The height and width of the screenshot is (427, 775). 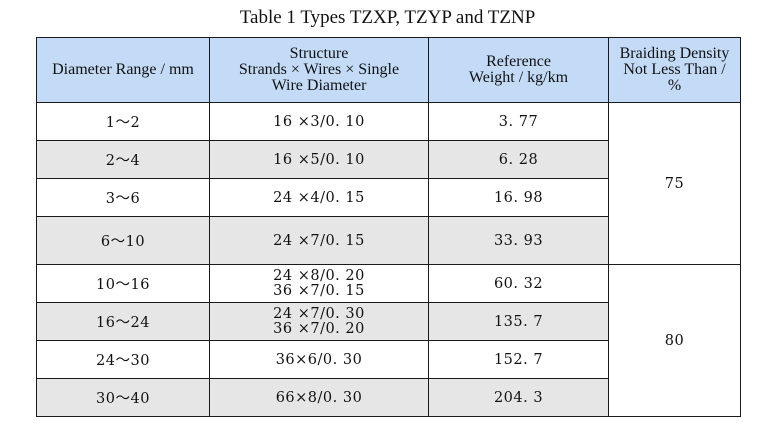 What do you see at coordinates (518, 61) in the screenshot?
I see `header-weight-line-1: Reference` at bounding box center [518, 61].